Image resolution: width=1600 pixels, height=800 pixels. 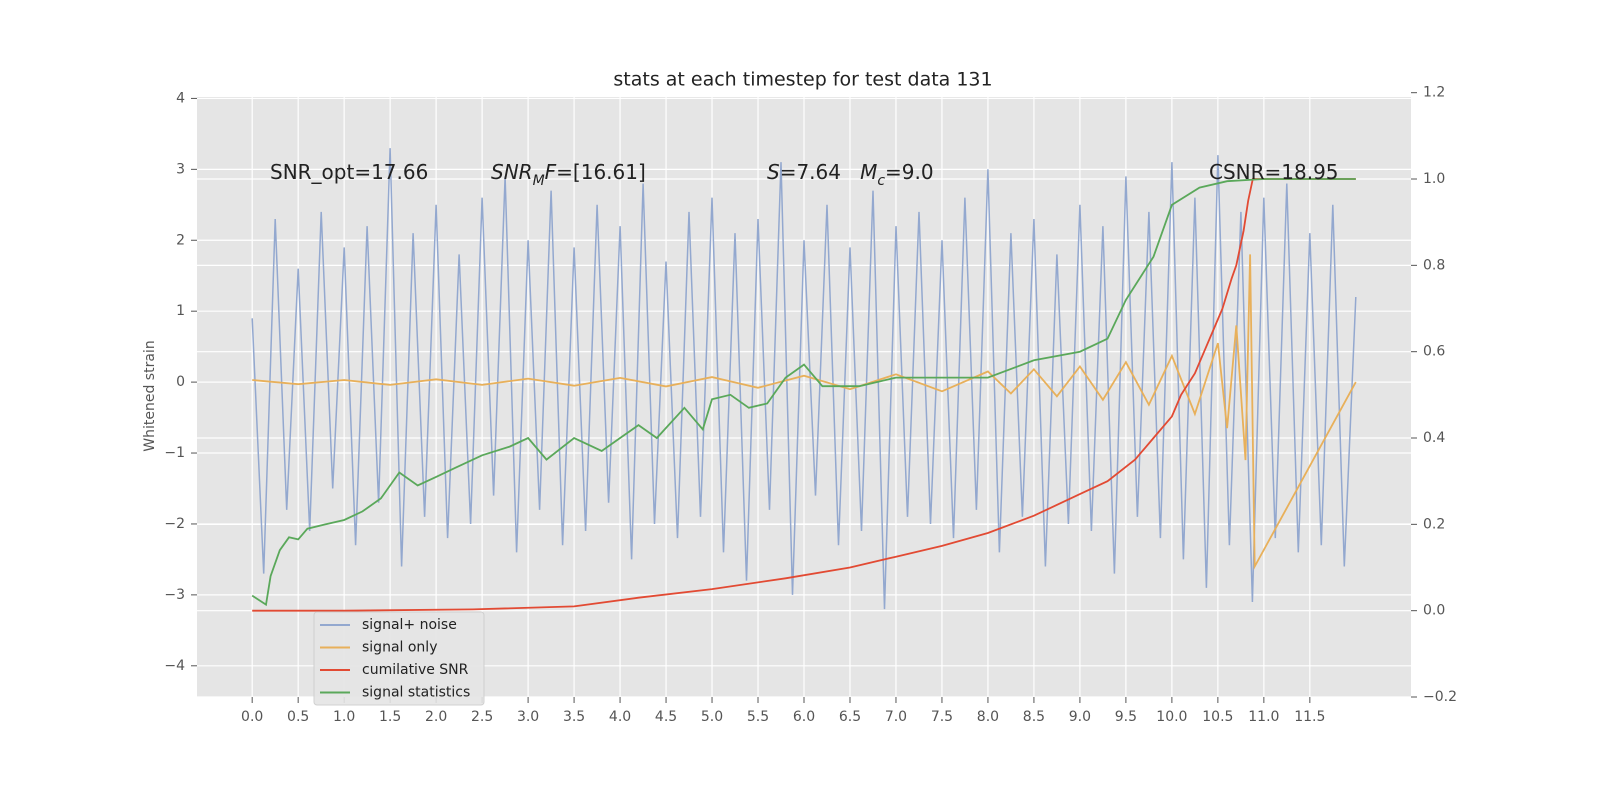 I want to click on y2-tick-label: 0.2, so click(x=1434, y=524).